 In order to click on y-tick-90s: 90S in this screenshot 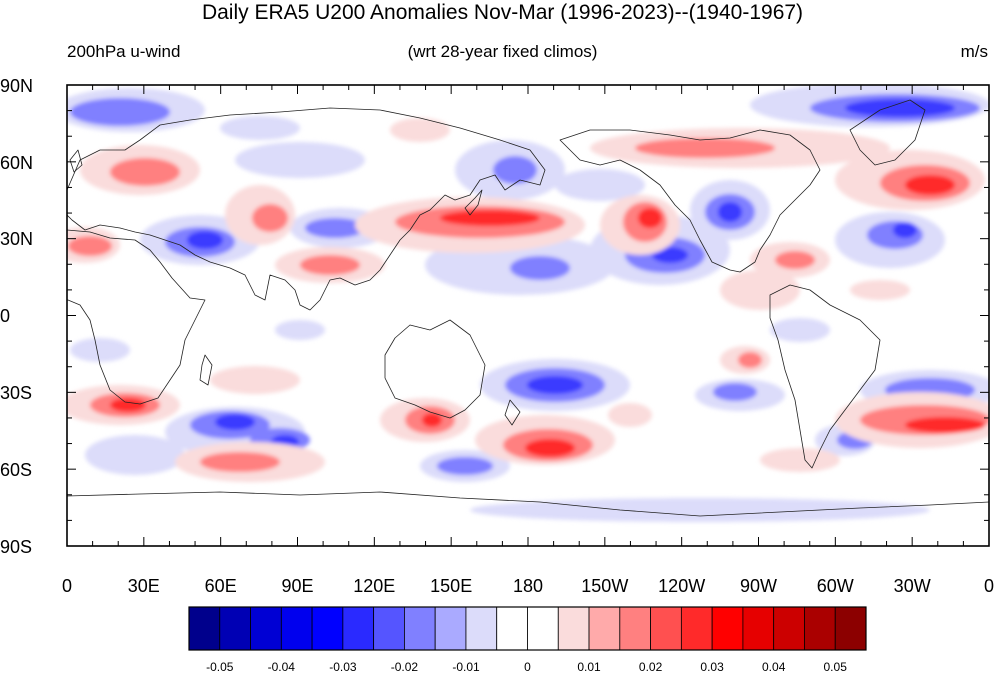, I will do `click(16, 547)`.